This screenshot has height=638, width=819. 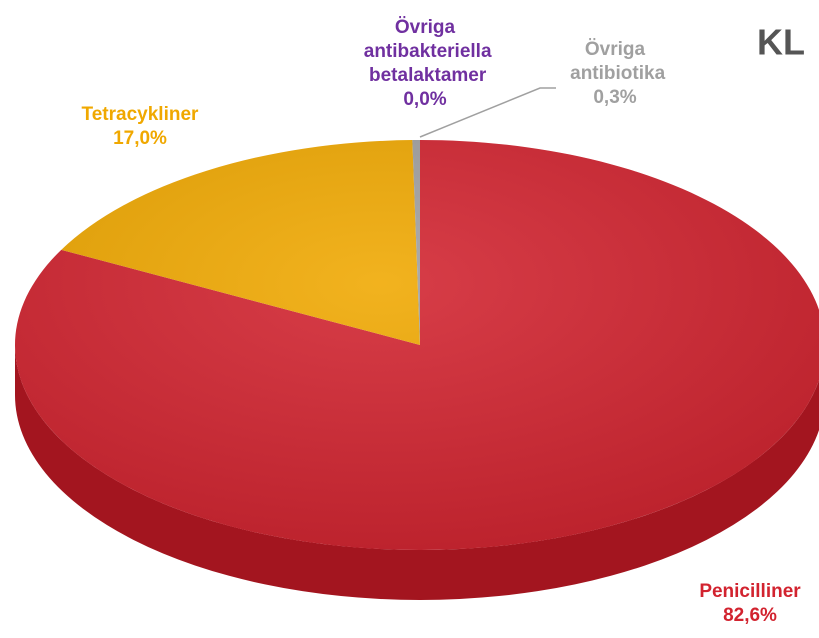 I want to click on chart-title: KL, so click(x=781, y=42).